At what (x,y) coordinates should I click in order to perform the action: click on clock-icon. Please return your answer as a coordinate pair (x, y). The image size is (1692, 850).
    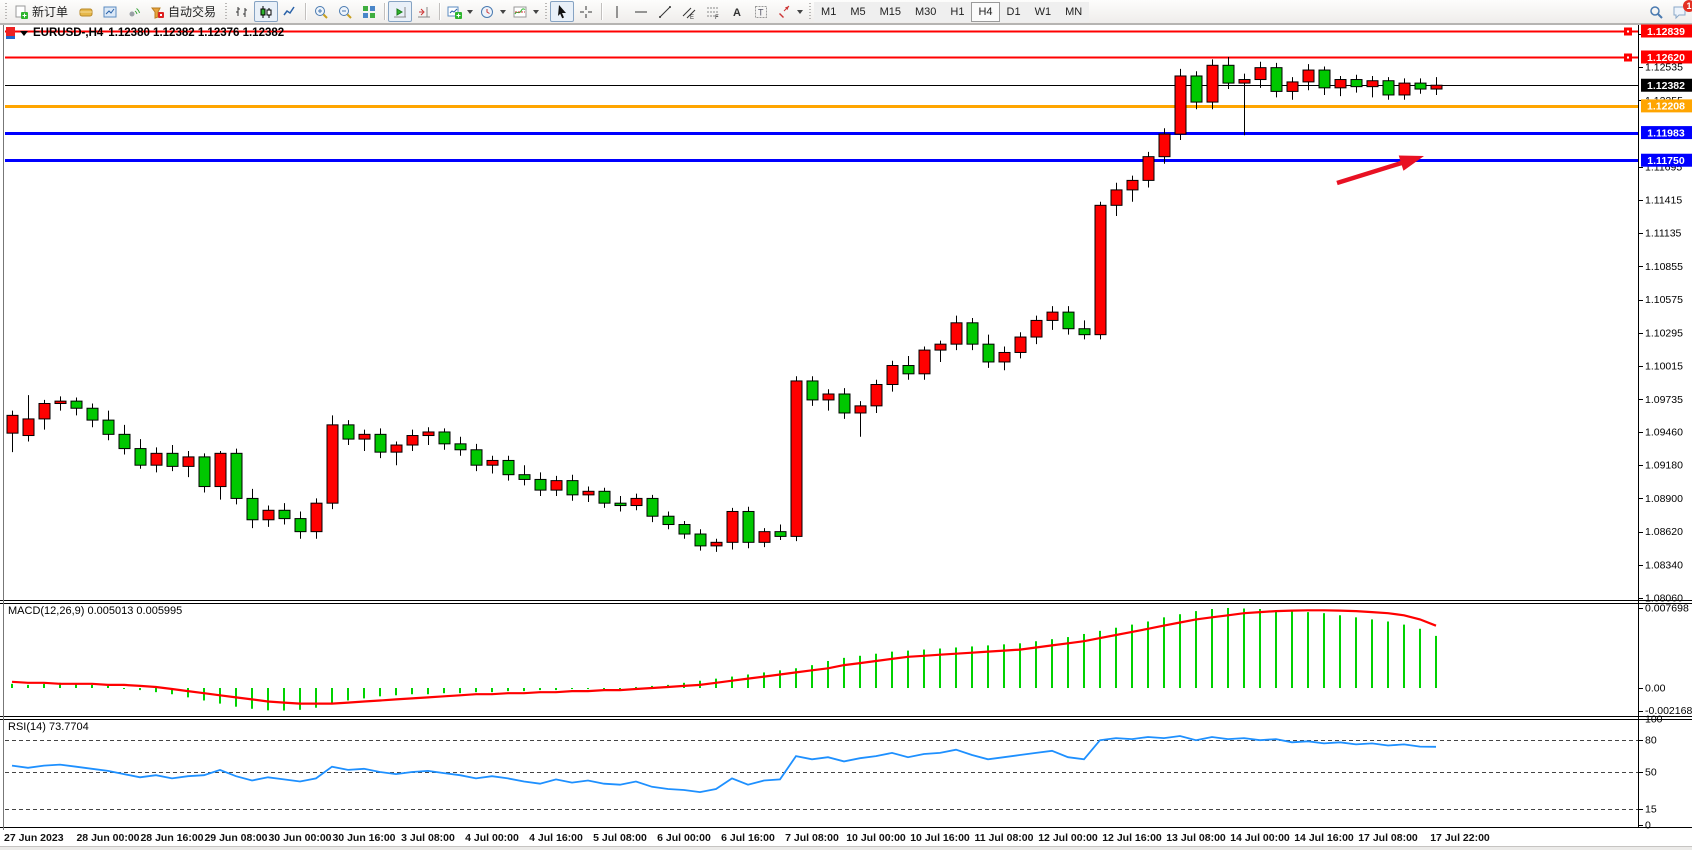
    Looking at the image, I should click on (487, 11).